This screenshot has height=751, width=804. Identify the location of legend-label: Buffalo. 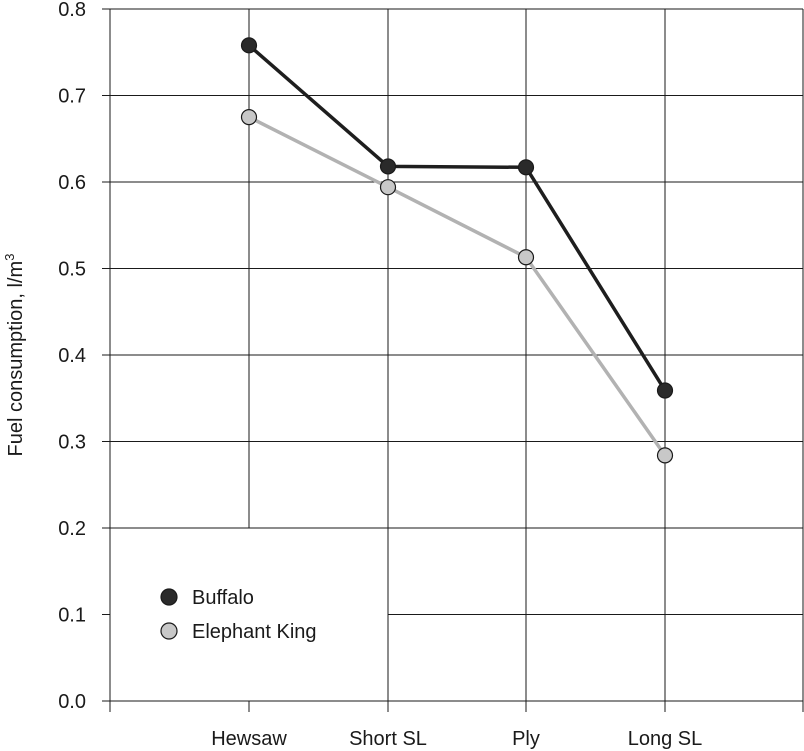
(223, 598).